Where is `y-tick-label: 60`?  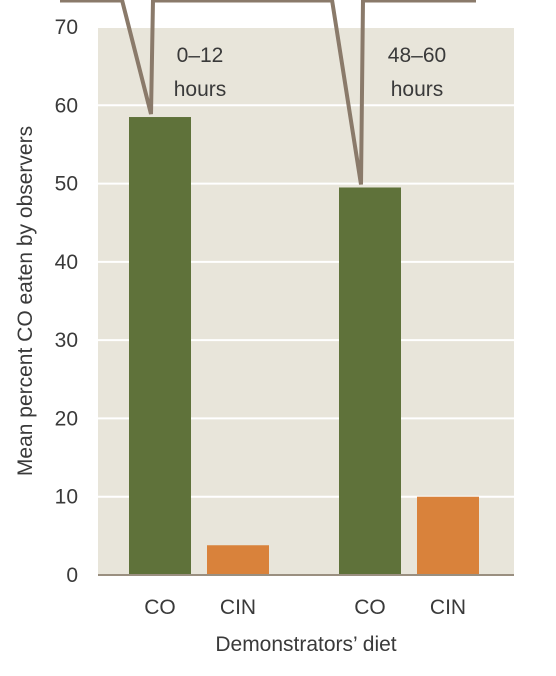
y-tick-label: 60 is located at coordinates (66, 105).